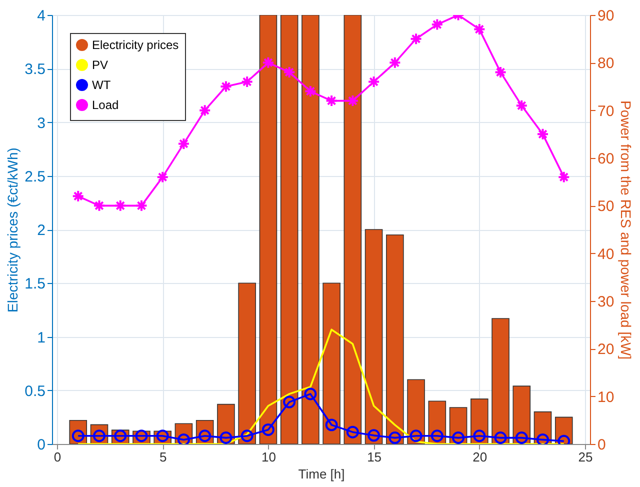  What do you see at coordinates (58, 457) in the screenshot?
I see `x-tick-label: 0` at bounding box center [58, 457].